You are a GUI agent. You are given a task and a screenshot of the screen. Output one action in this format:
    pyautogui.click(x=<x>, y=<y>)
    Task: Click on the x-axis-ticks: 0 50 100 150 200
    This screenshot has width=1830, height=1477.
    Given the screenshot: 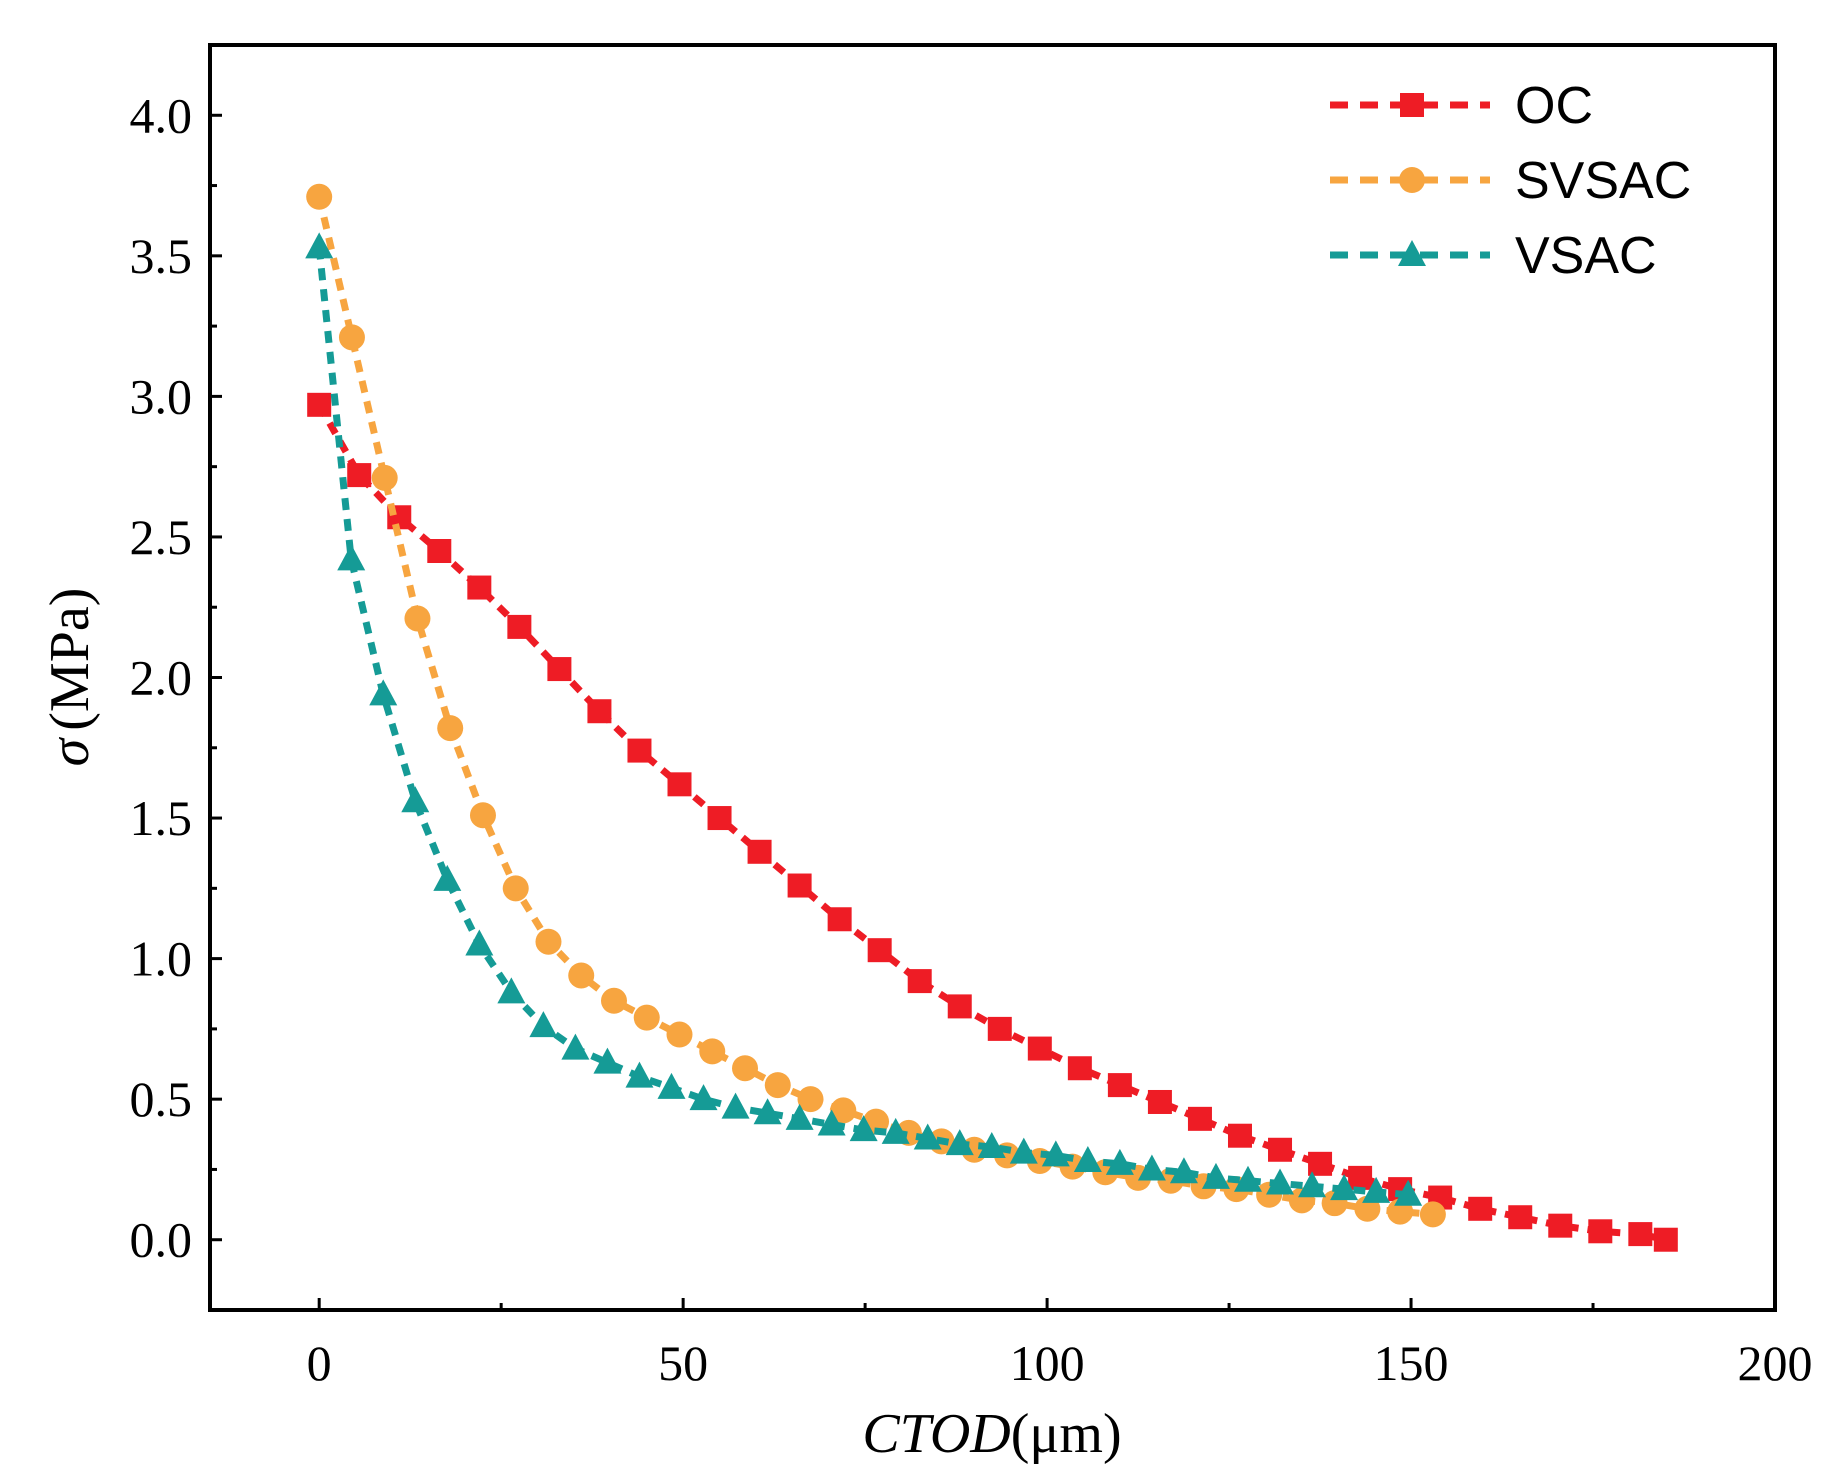 What is the action you would take?
    pyautogui.click(x=1060, y=1344)
    